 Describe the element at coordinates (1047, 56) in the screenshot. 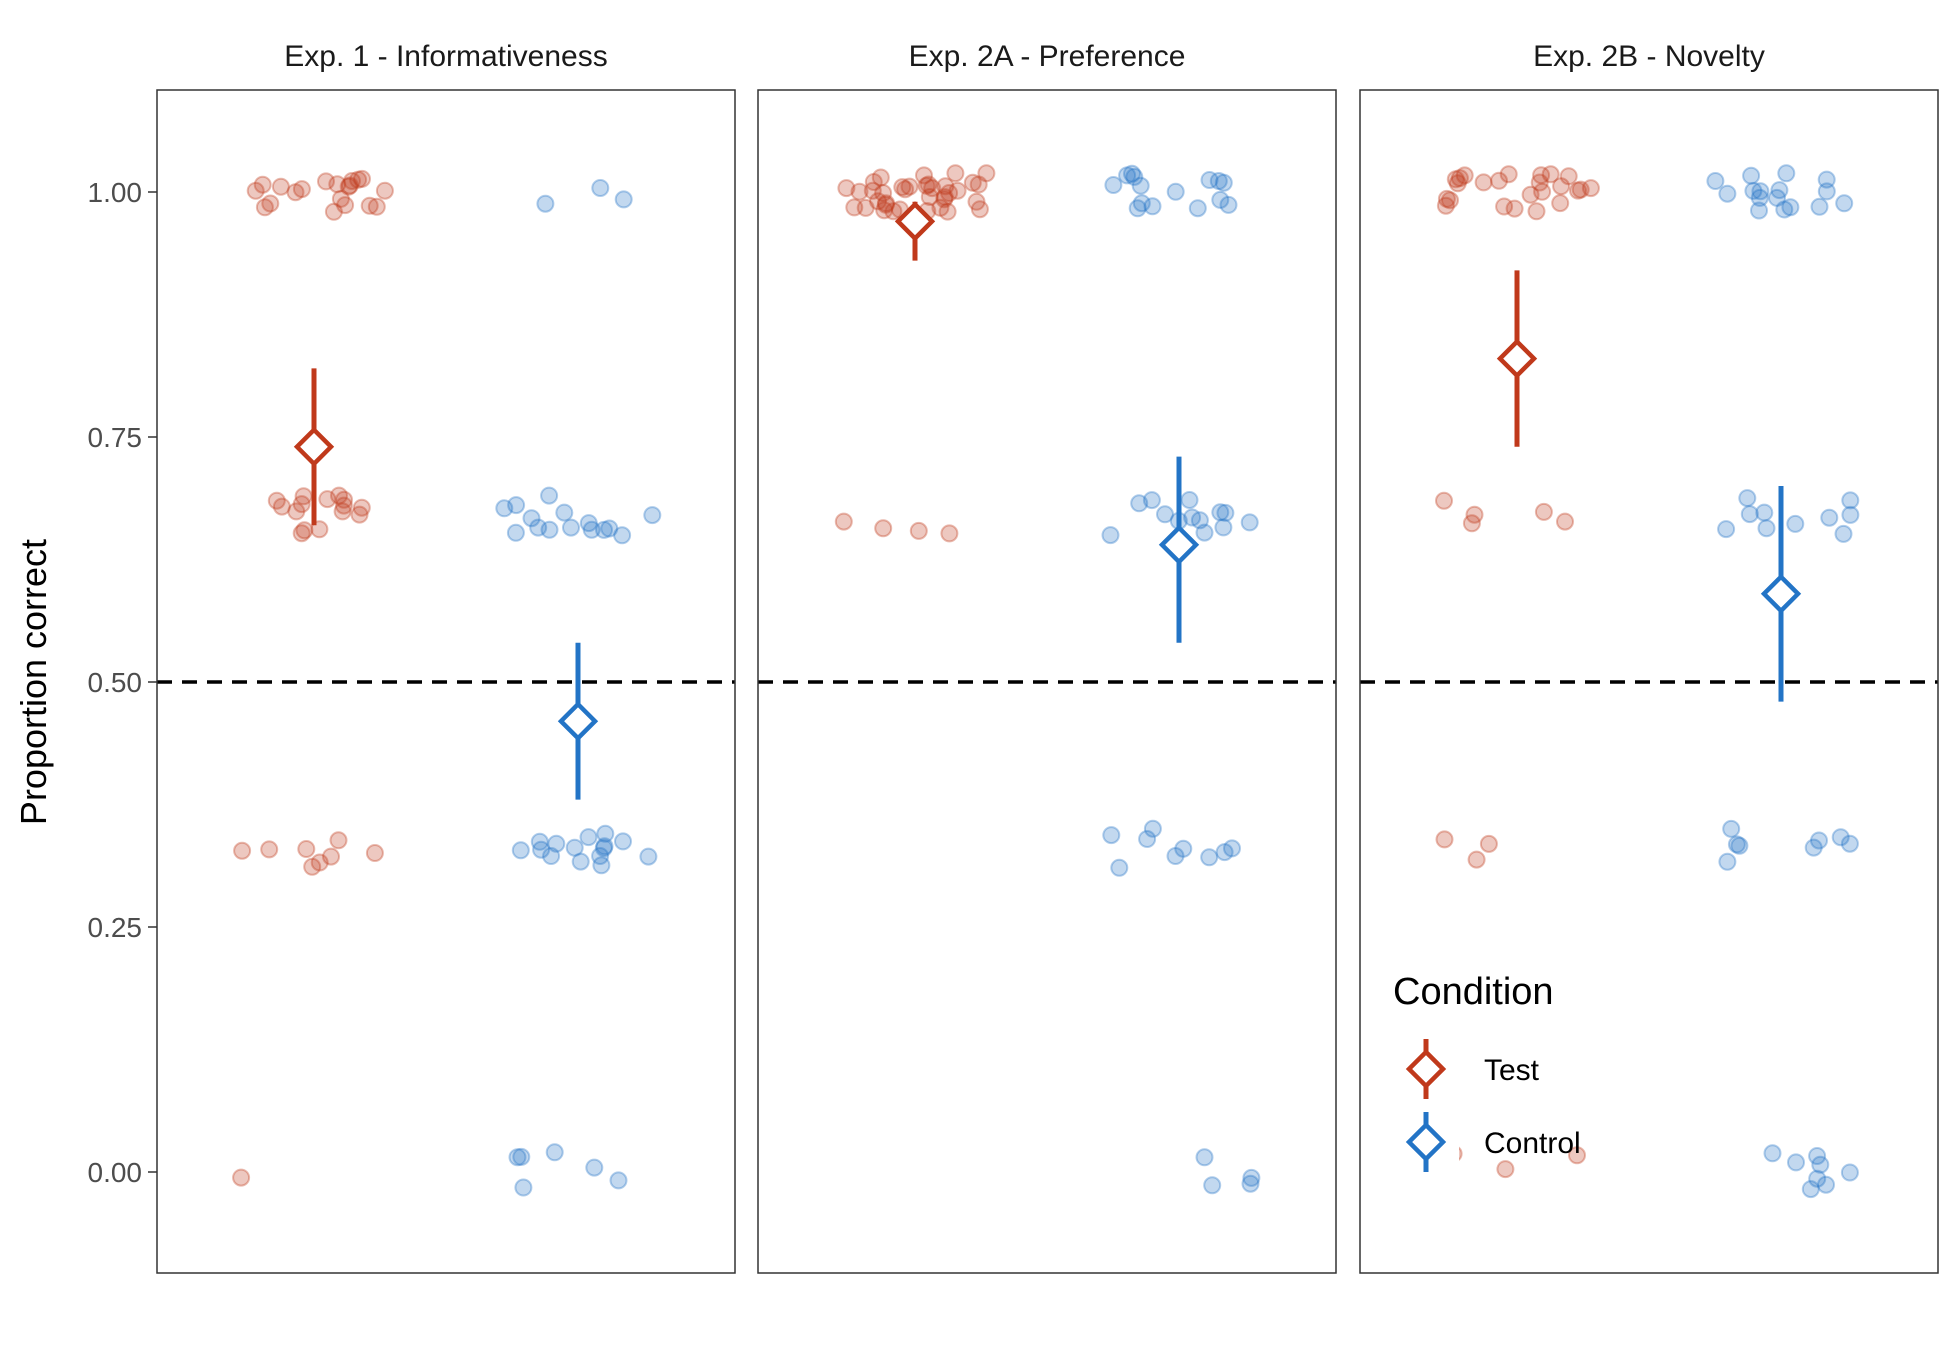

I see `panel-title: Exp. 2A - Preference` at that location.